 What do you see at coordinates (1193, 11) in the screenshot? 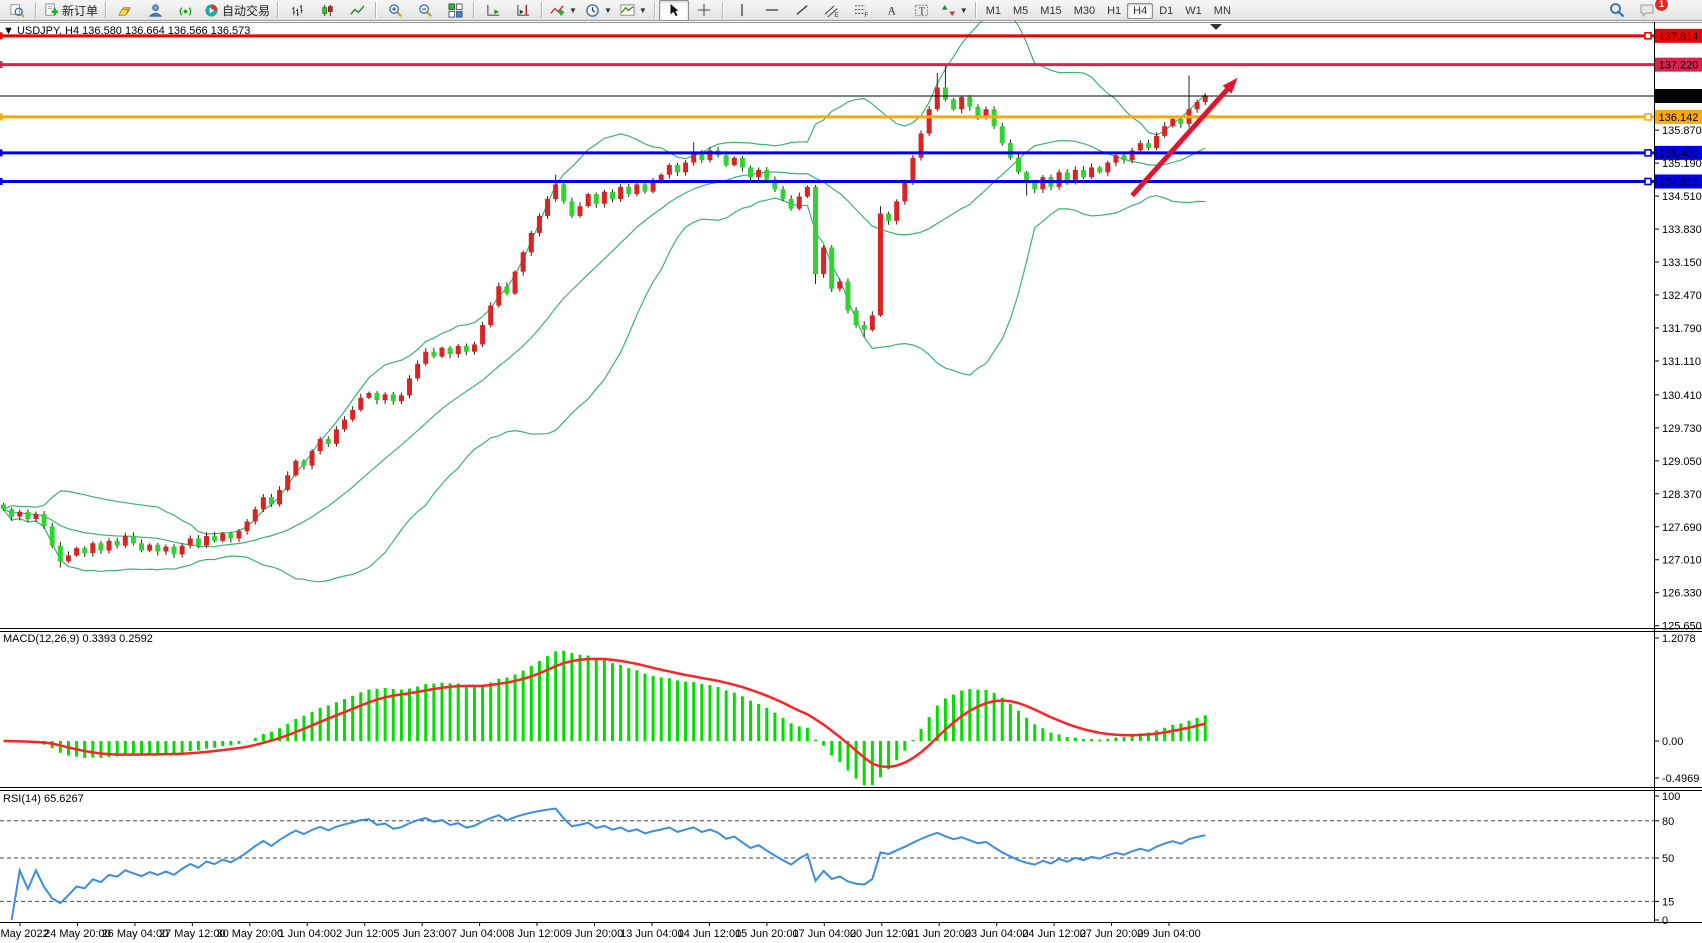
I see `tf-button-W1: W1` at bounding box center [1193, 11].